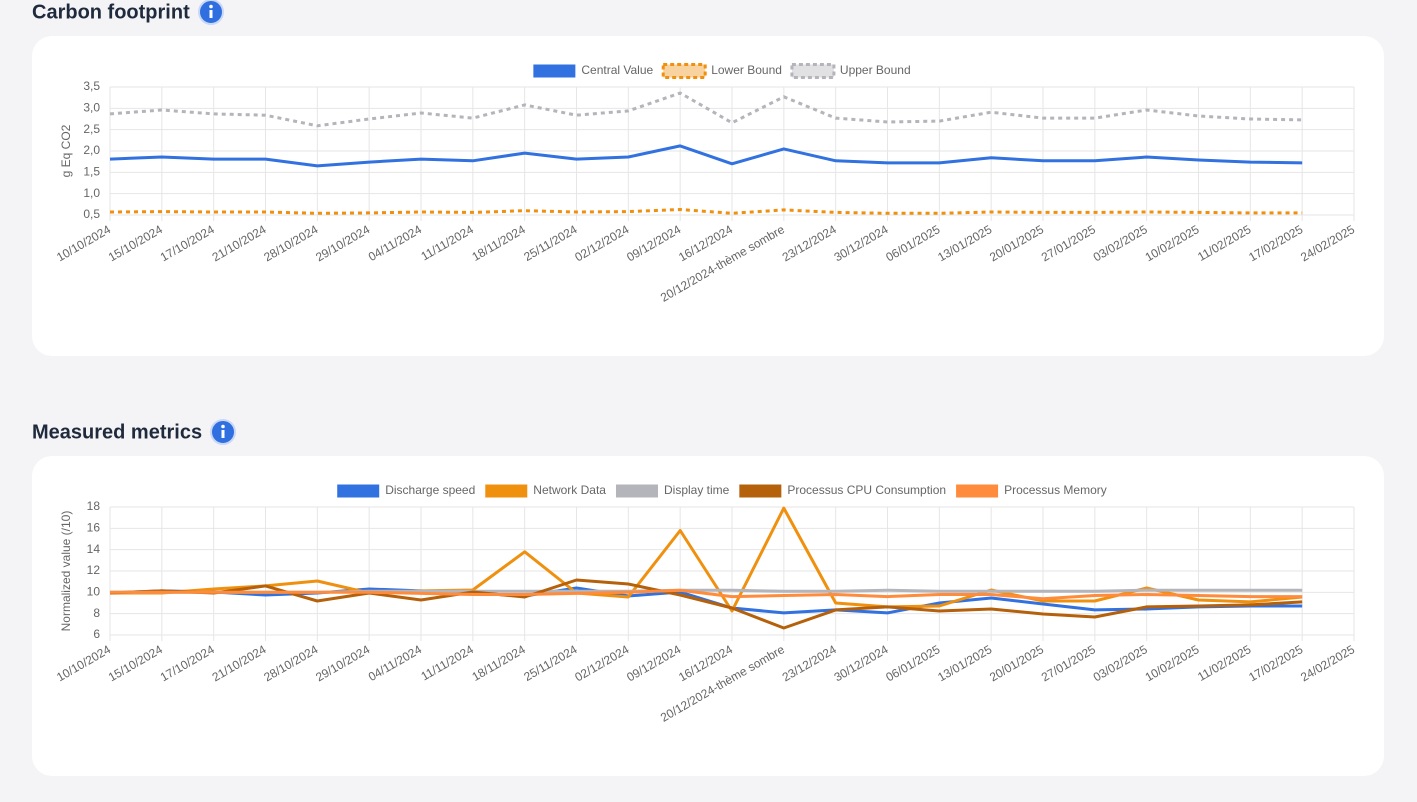  Describe the element at coordinates (117, 432) in the screenshot. I see `section-title: Measured metrics` at that location.